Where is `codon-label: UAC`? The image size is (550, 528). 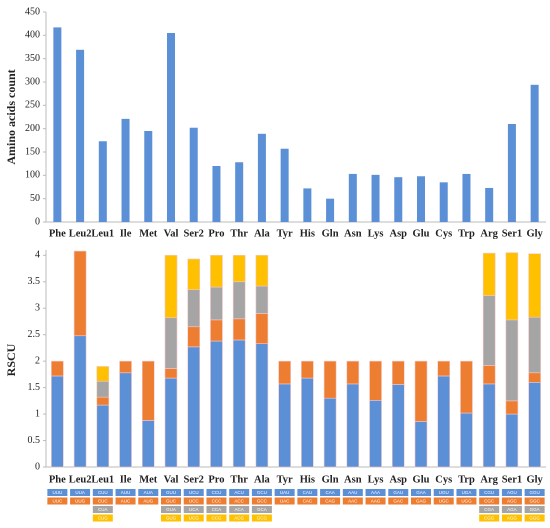 codon-label: UAC is located at coordinates (285, 500).